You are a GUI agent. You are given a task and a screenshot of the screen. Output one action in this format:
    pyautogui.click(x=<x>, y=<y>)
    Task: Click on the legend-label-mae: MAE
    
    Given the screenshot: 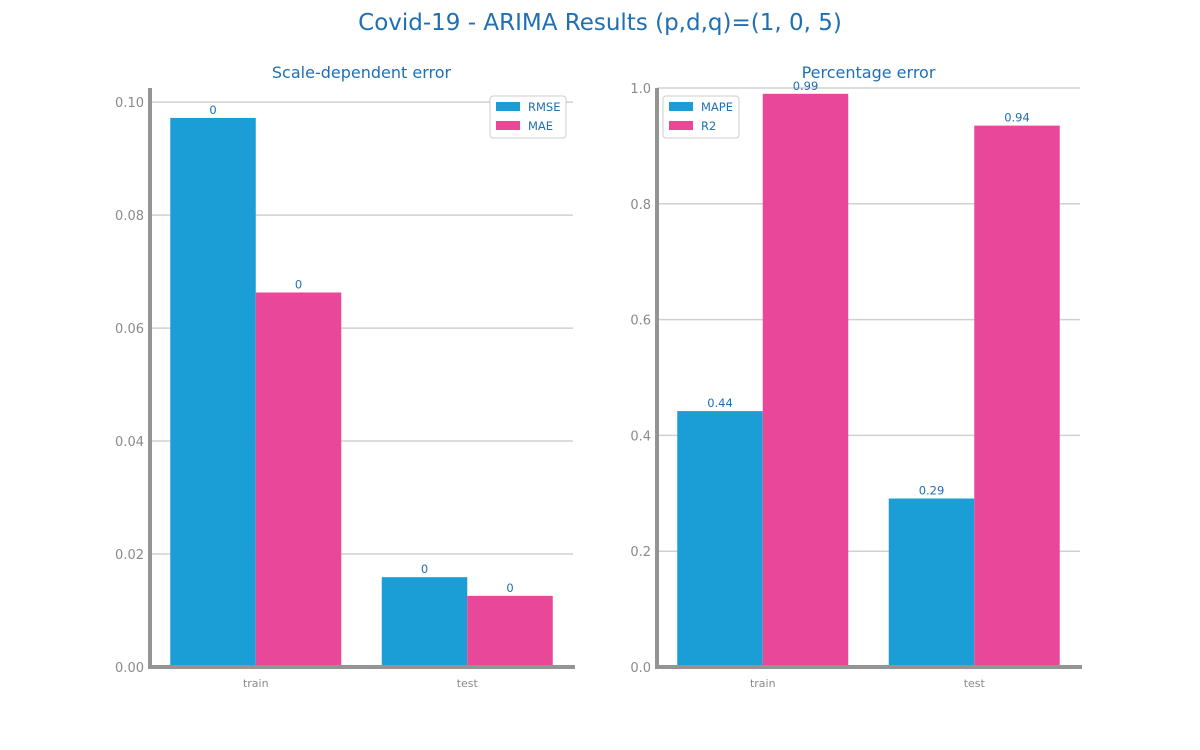 What is the action you would take?
    pyautogui.click(x=540, y=126)
    